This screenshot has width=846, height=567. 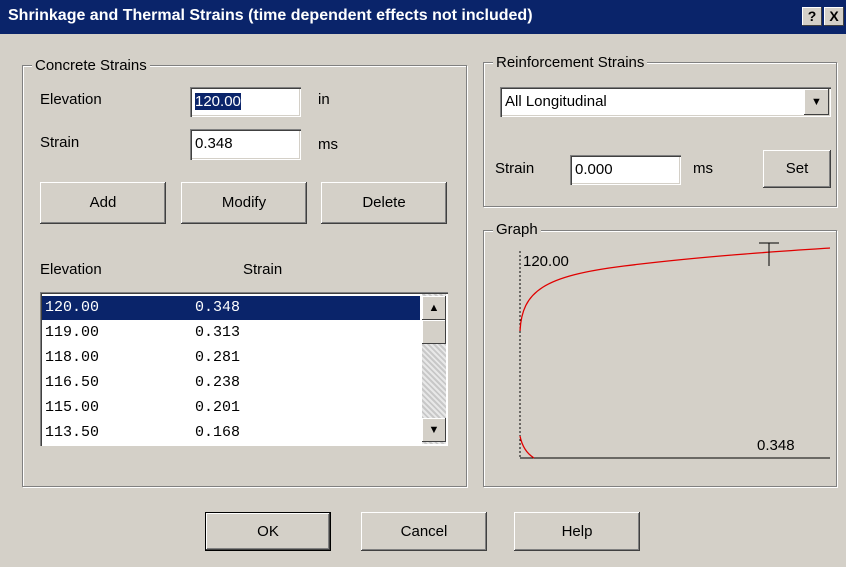 I want to click on list-row: 119.00 0.313, so click(x=231, y=333).